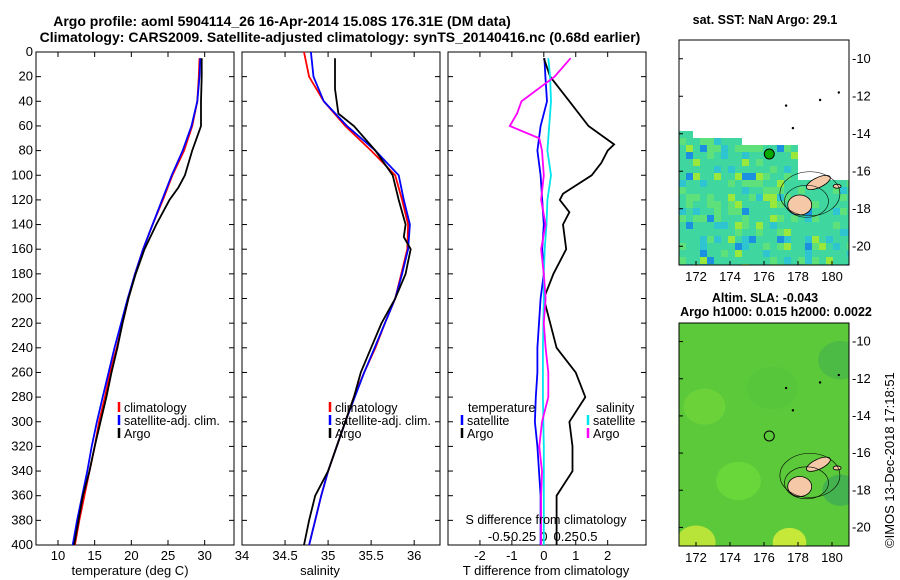 This screenshot has width=900, height=580. I want to click on legend-header-temperature: temperature, so click(501, 408).